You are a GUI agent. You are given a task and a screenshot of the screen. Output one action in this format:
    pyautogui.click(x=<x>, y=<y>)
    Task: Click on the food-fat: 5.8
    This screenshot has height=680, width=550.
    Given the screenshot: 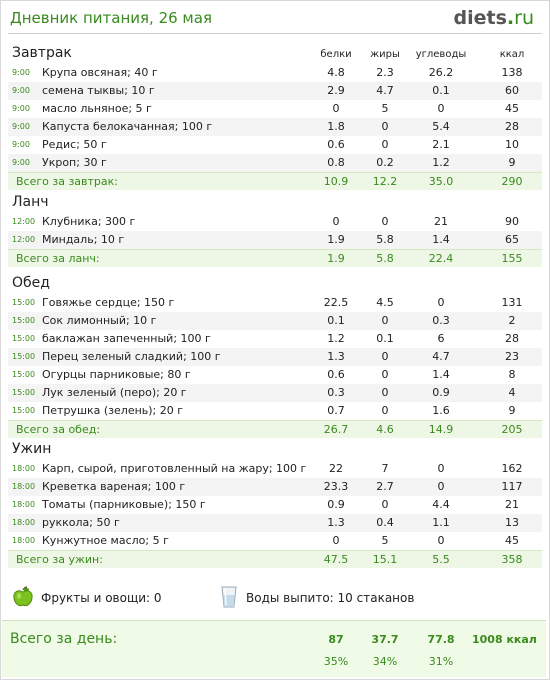 What is the action you would take?
    pyautogui.click(x=385, y=239)
    